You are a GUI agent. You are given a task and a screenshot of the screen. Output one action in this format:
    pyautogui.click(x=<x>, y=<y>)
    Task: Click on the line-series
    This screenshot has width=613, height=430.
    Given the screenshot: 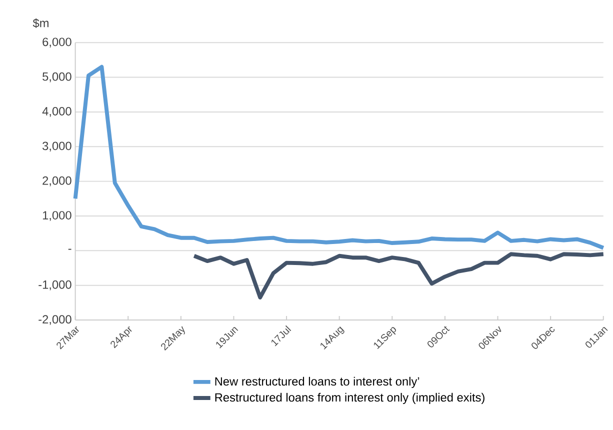 What is the action you would take?
    pyautogui.click(x=399, y=276)
    